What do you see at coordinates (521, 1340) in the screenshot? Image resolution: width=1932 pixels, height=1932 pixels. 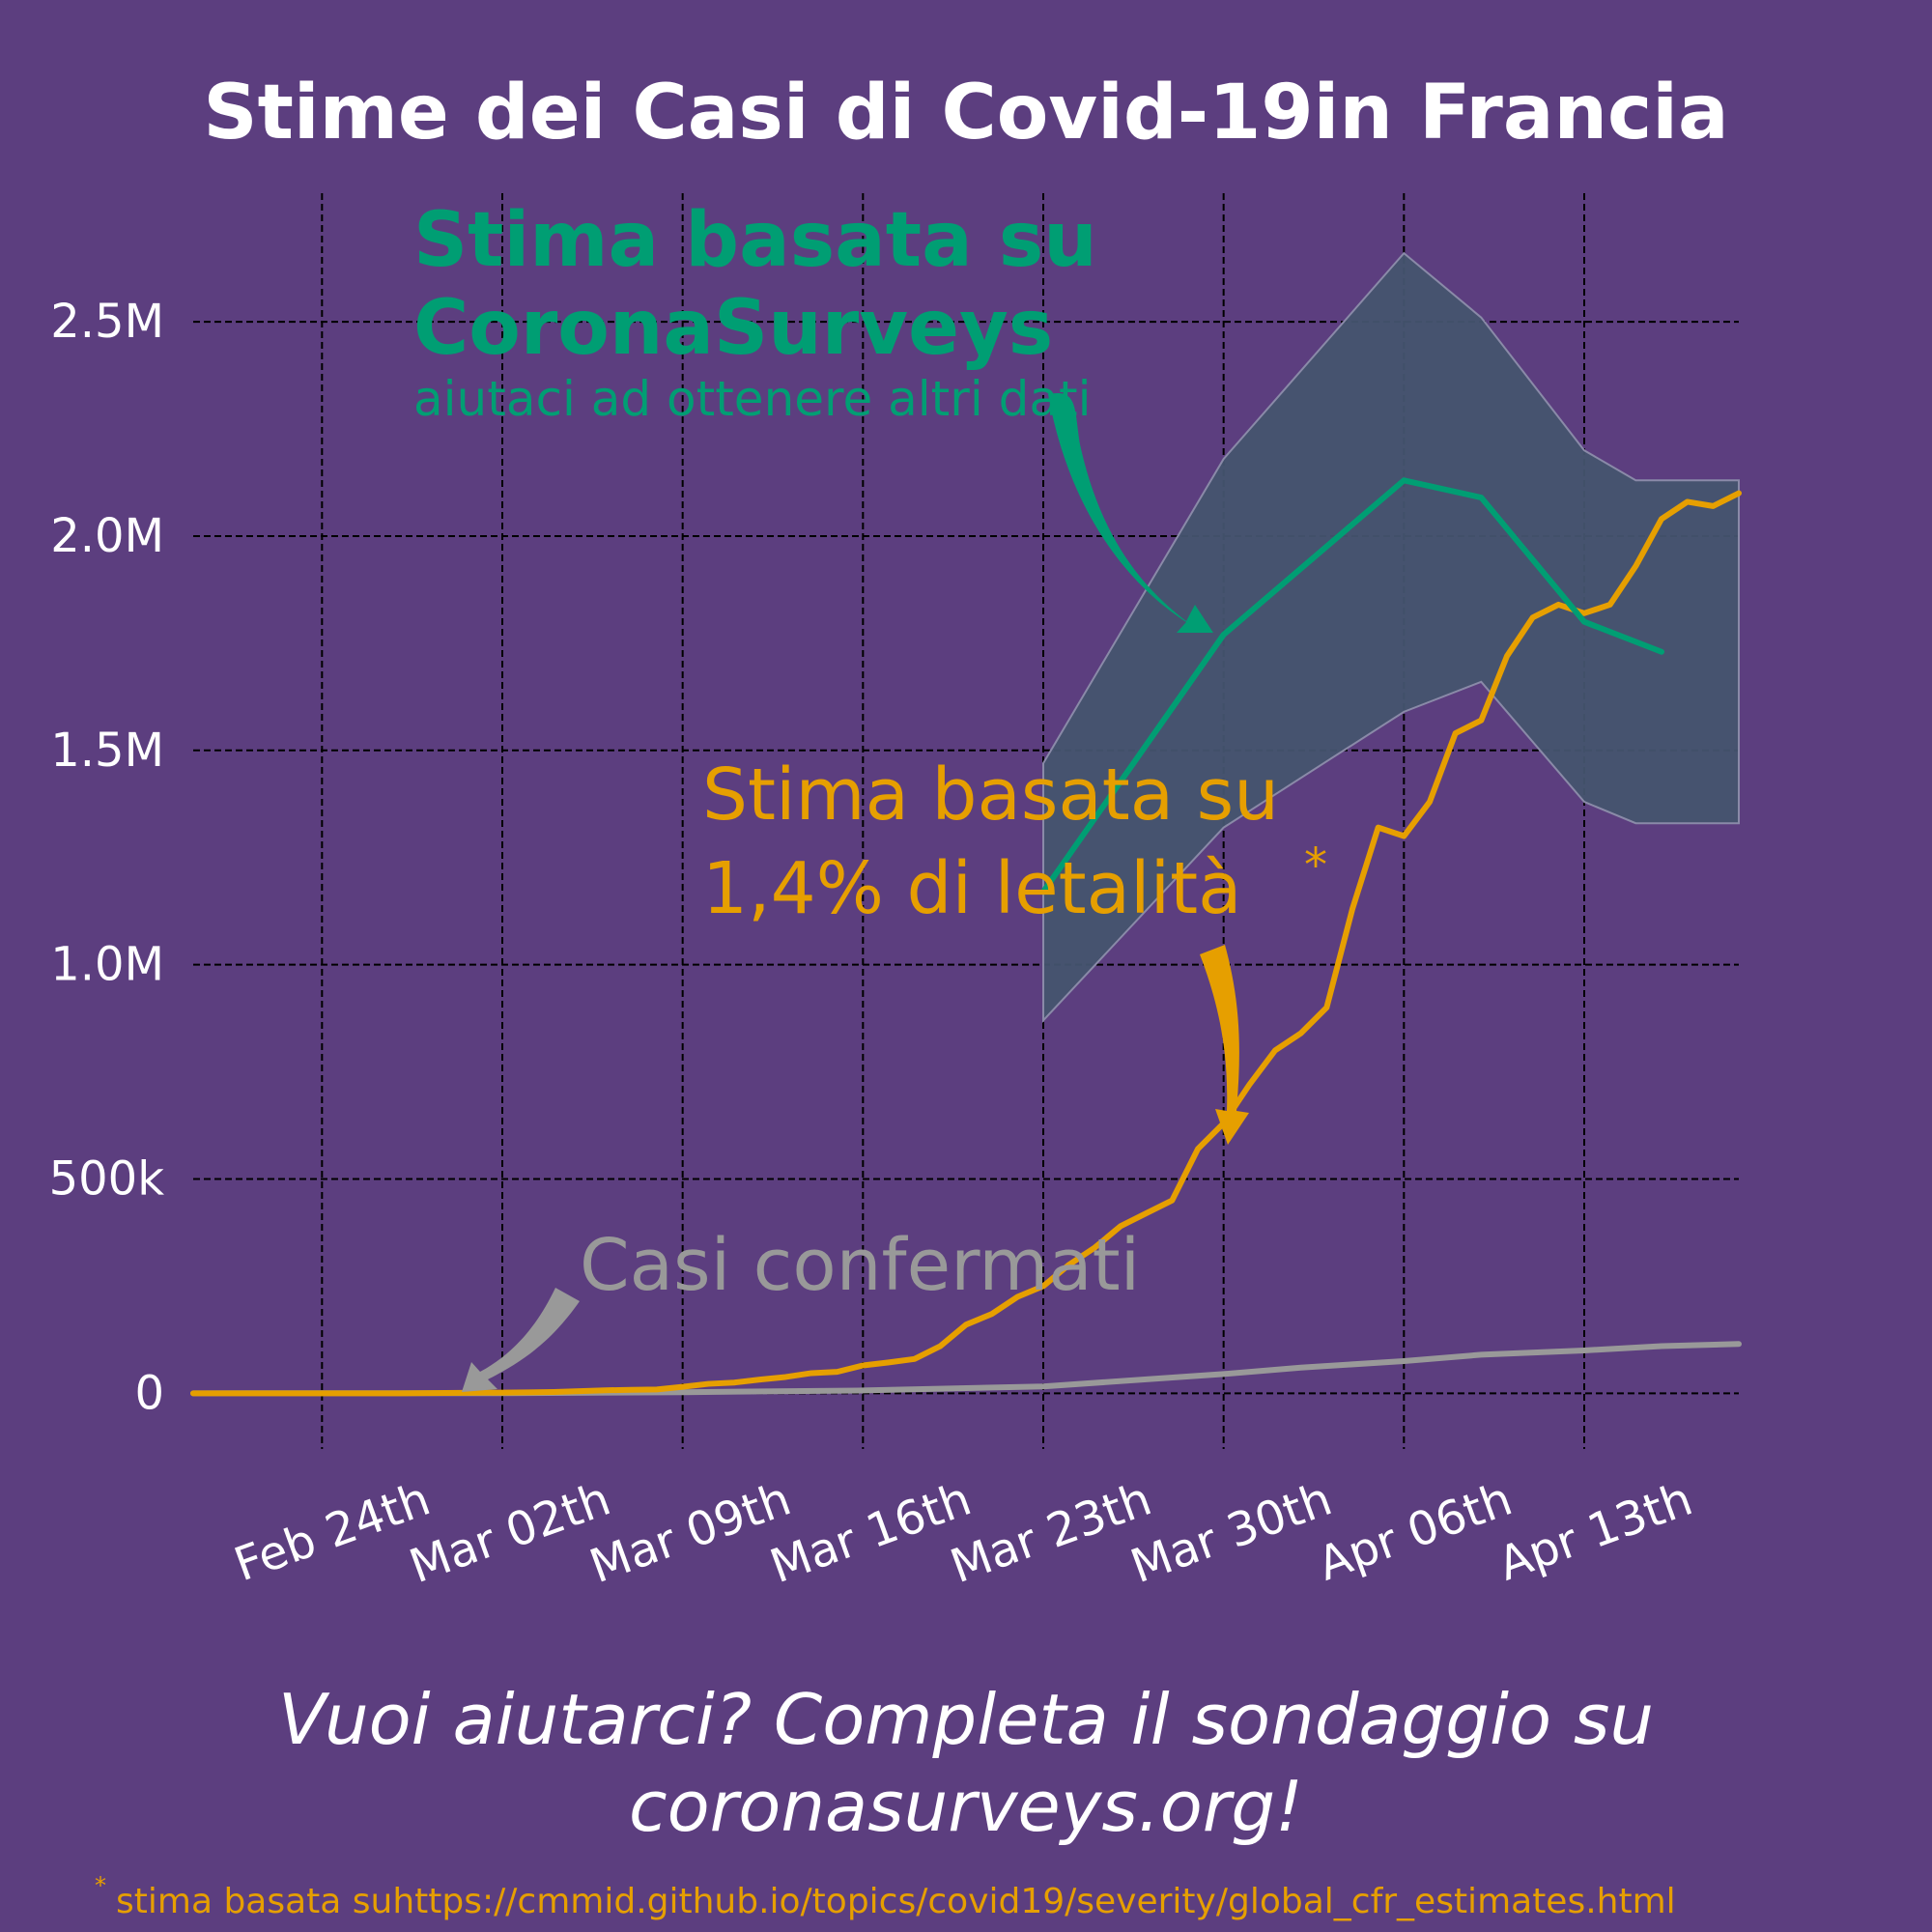 I see `confirmed-arrow` at bounding box center [521, 1340].